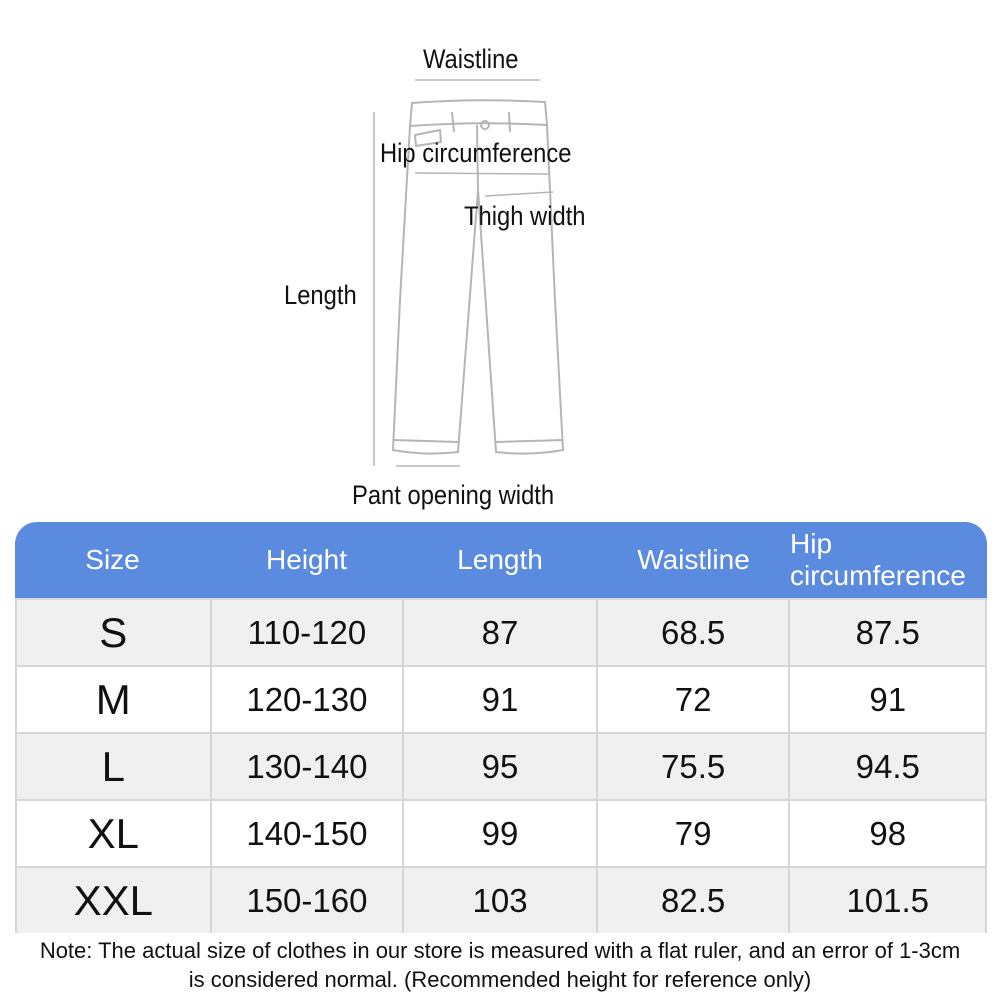 The width and height of the screenshot is (1000, 1000). I want to click on table-row: XL 140-150 99 79 98, so click(501, 832).